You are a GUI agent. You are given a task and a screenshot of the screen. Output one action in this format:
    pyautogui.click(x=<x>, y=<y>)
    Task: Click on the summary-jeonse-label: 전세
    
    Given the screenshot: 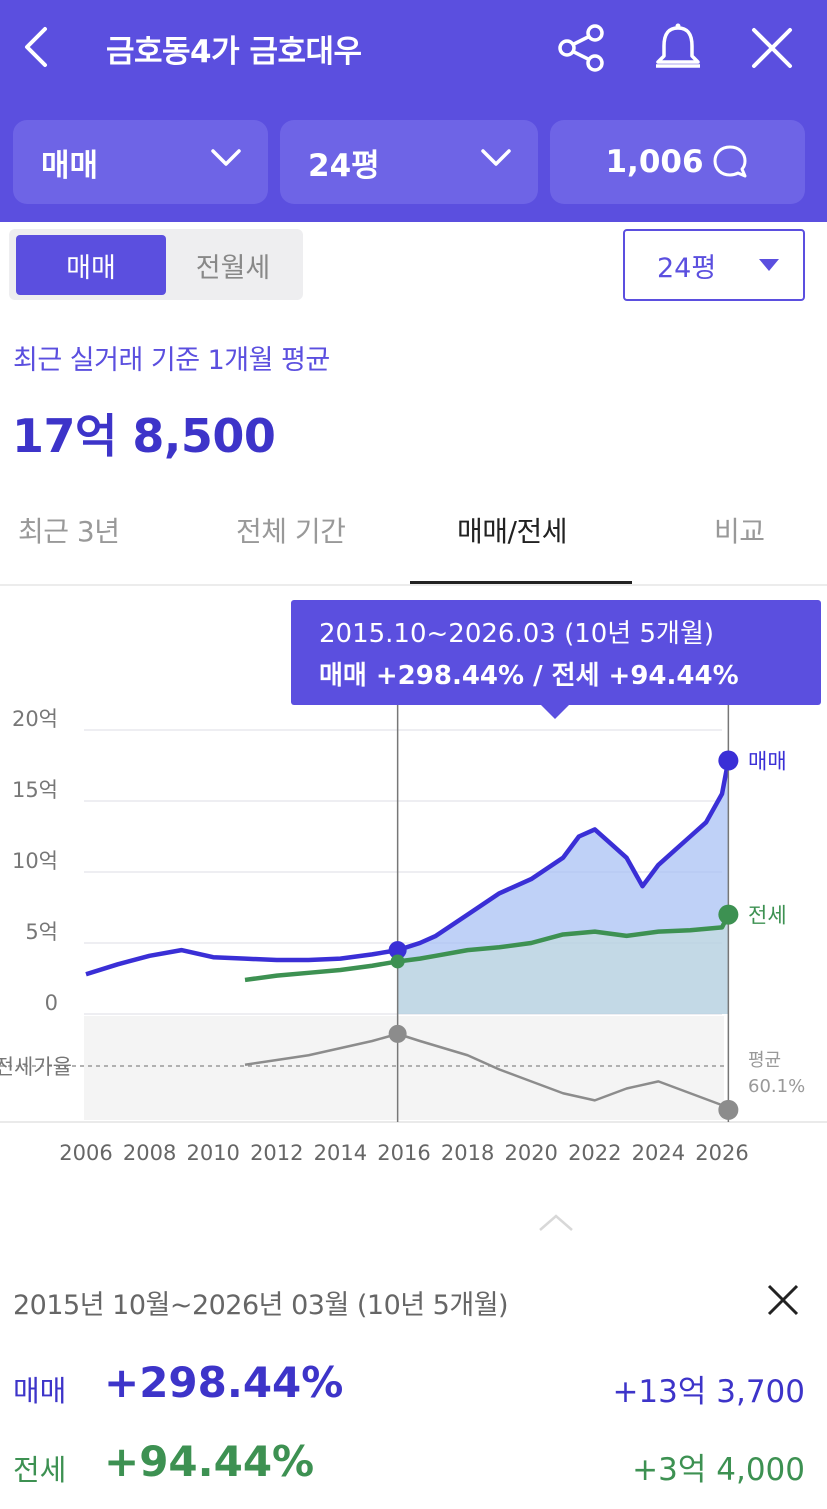 What is the action you would take?
    pyautogui.click(x=40, y=1470)
    